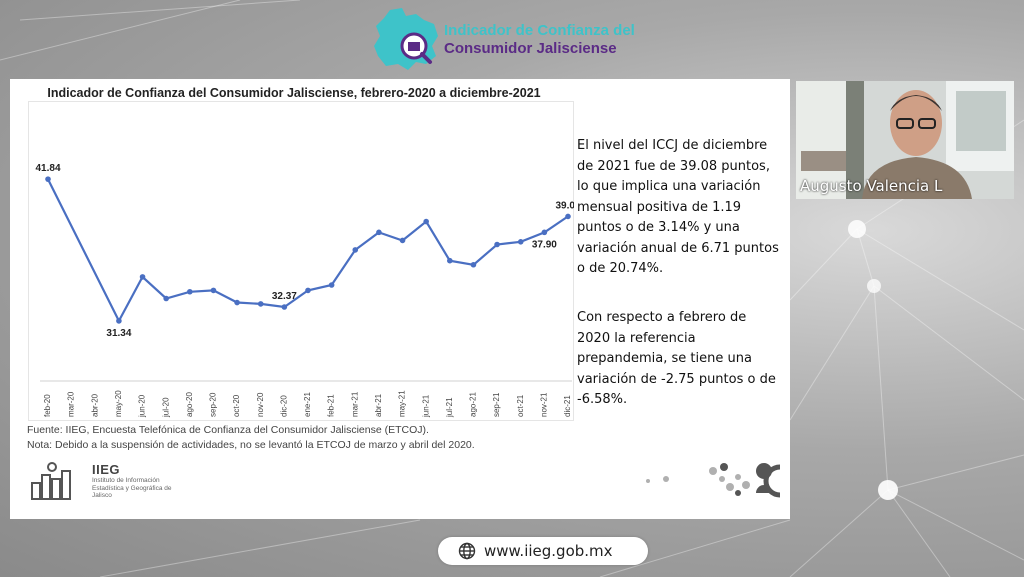 The height and width of the screenshot is (577, 1024). What do you see at coordinates (94, 405) in the screenshot?
I see `x-tick-label-abr-20: abr-20` at bounding box center [94, 405].